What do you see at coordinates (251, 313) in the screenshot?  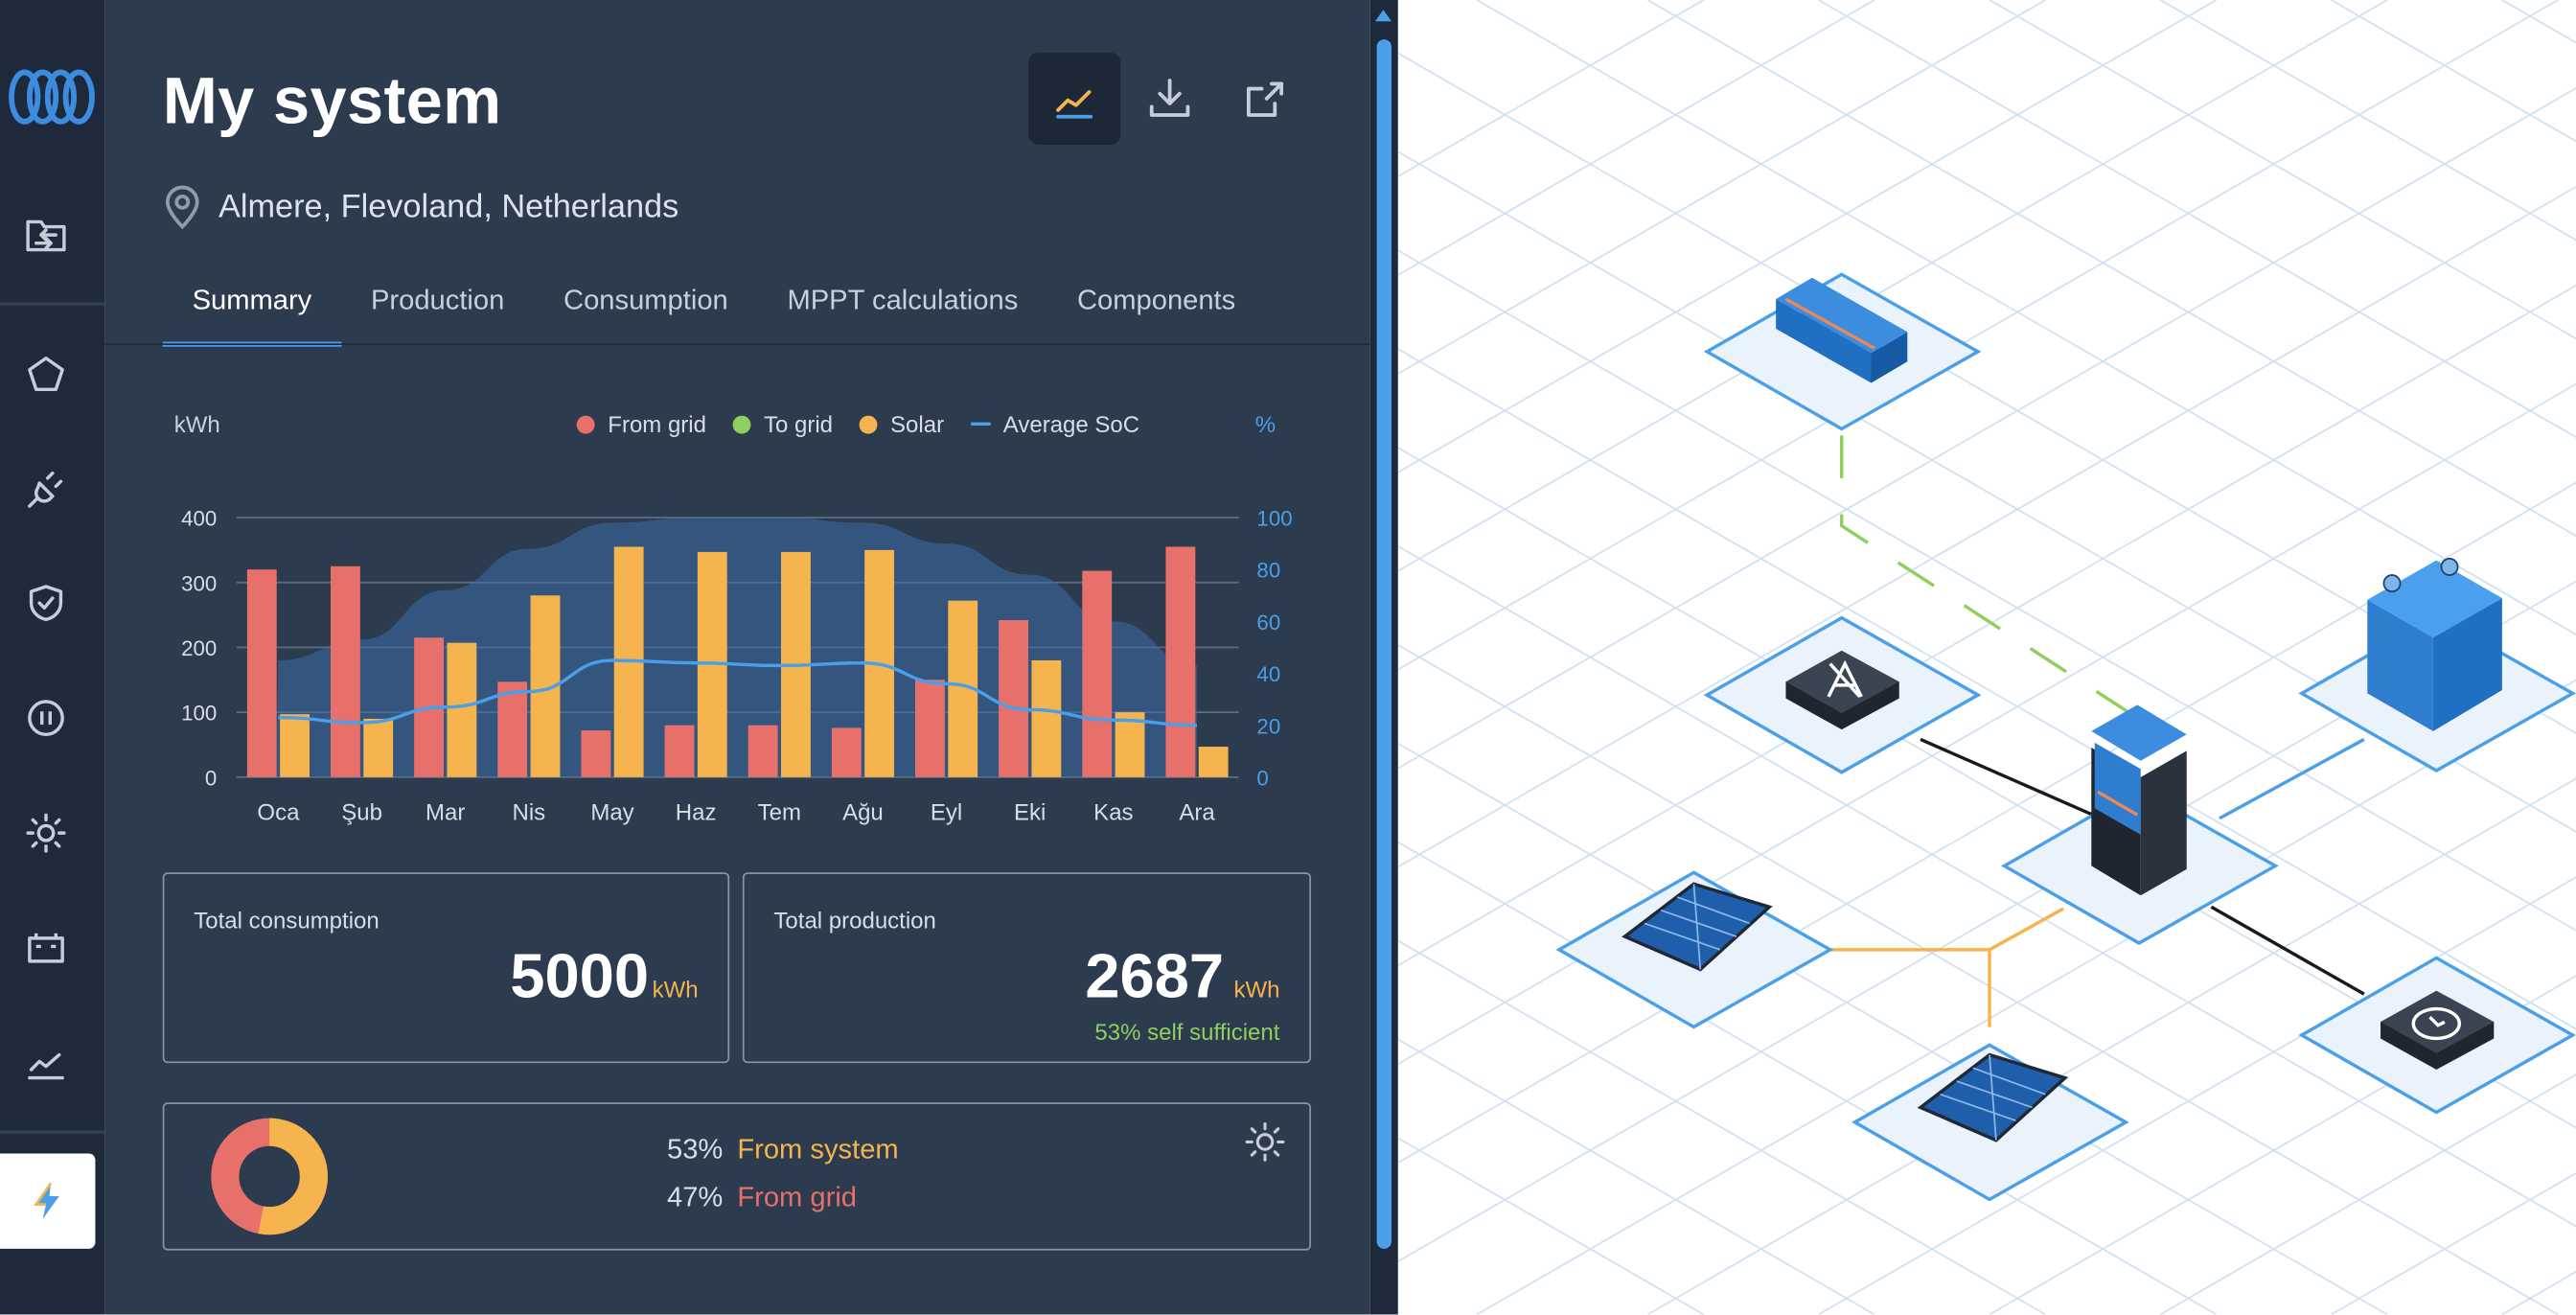 I see `tab-summary: Summary` at bounding box center [251, 313].